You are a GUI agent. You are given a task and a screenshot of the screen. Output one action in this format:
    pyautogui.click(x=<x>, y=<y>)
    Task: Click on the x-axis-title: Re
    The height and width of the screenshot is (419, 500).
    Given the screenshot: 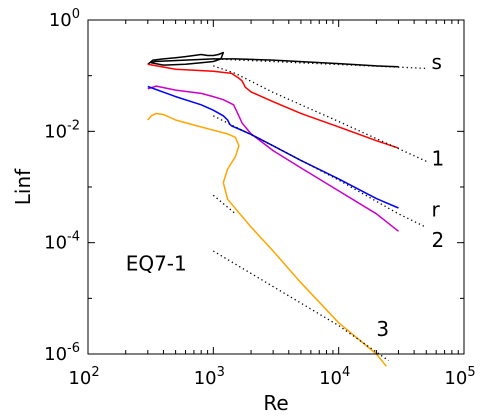 What is the action you would take?
    pyautogui.click(x=275, y=403)
    